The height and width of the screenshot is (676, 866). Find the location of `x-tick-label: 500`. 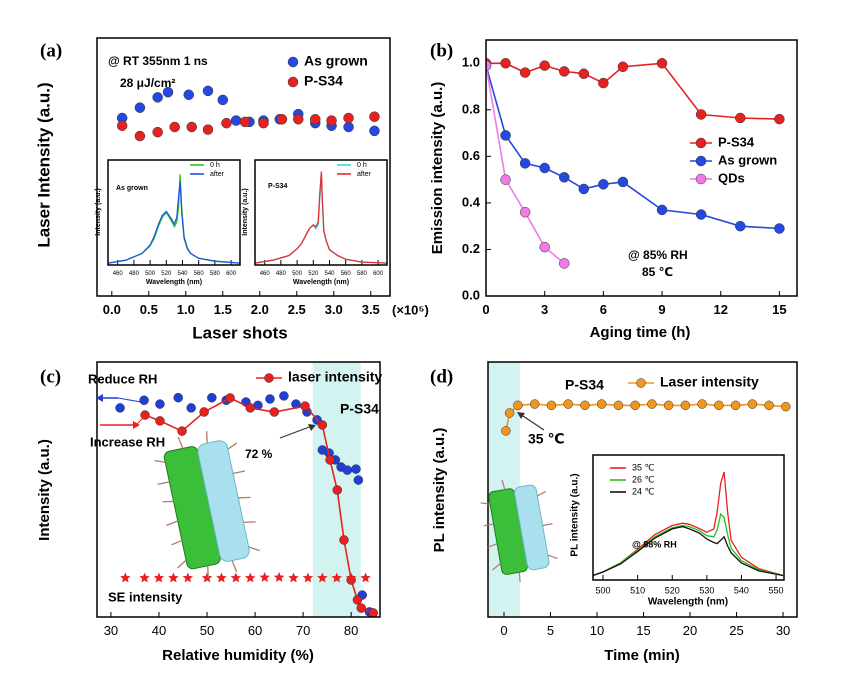

x-tick-label: 500 is located at coordinates (603, 590).